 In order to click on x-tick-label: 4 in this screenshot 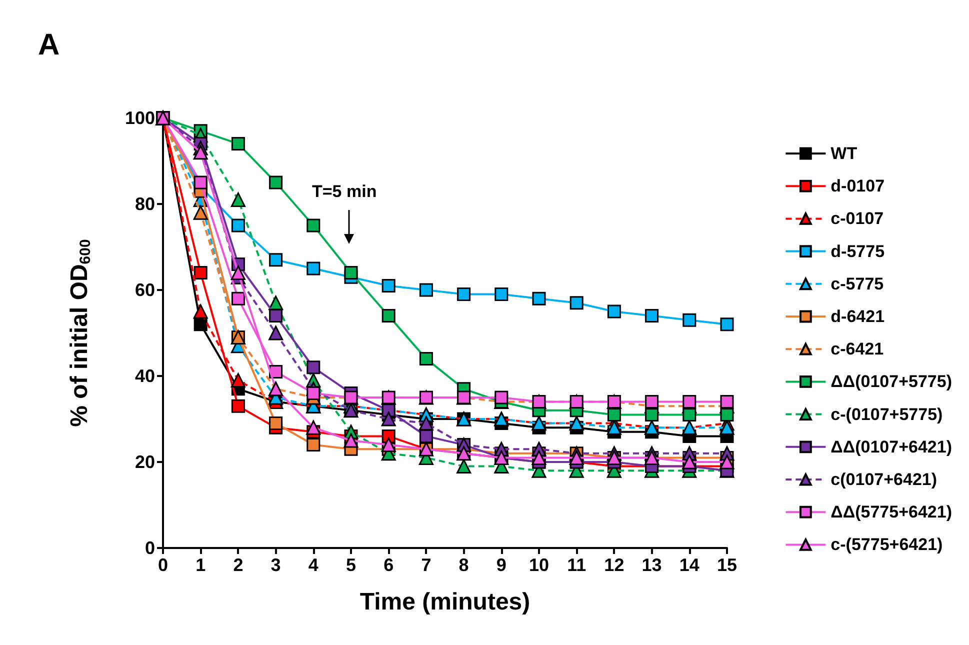, I will do `click(313, 565)`.